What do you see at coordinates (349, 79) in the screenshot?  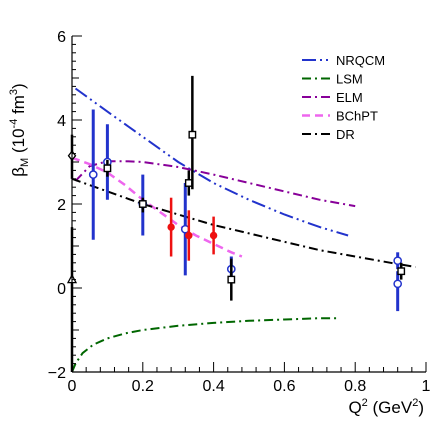 I see `legend-label: LSM` at bounding box center [349, 79].